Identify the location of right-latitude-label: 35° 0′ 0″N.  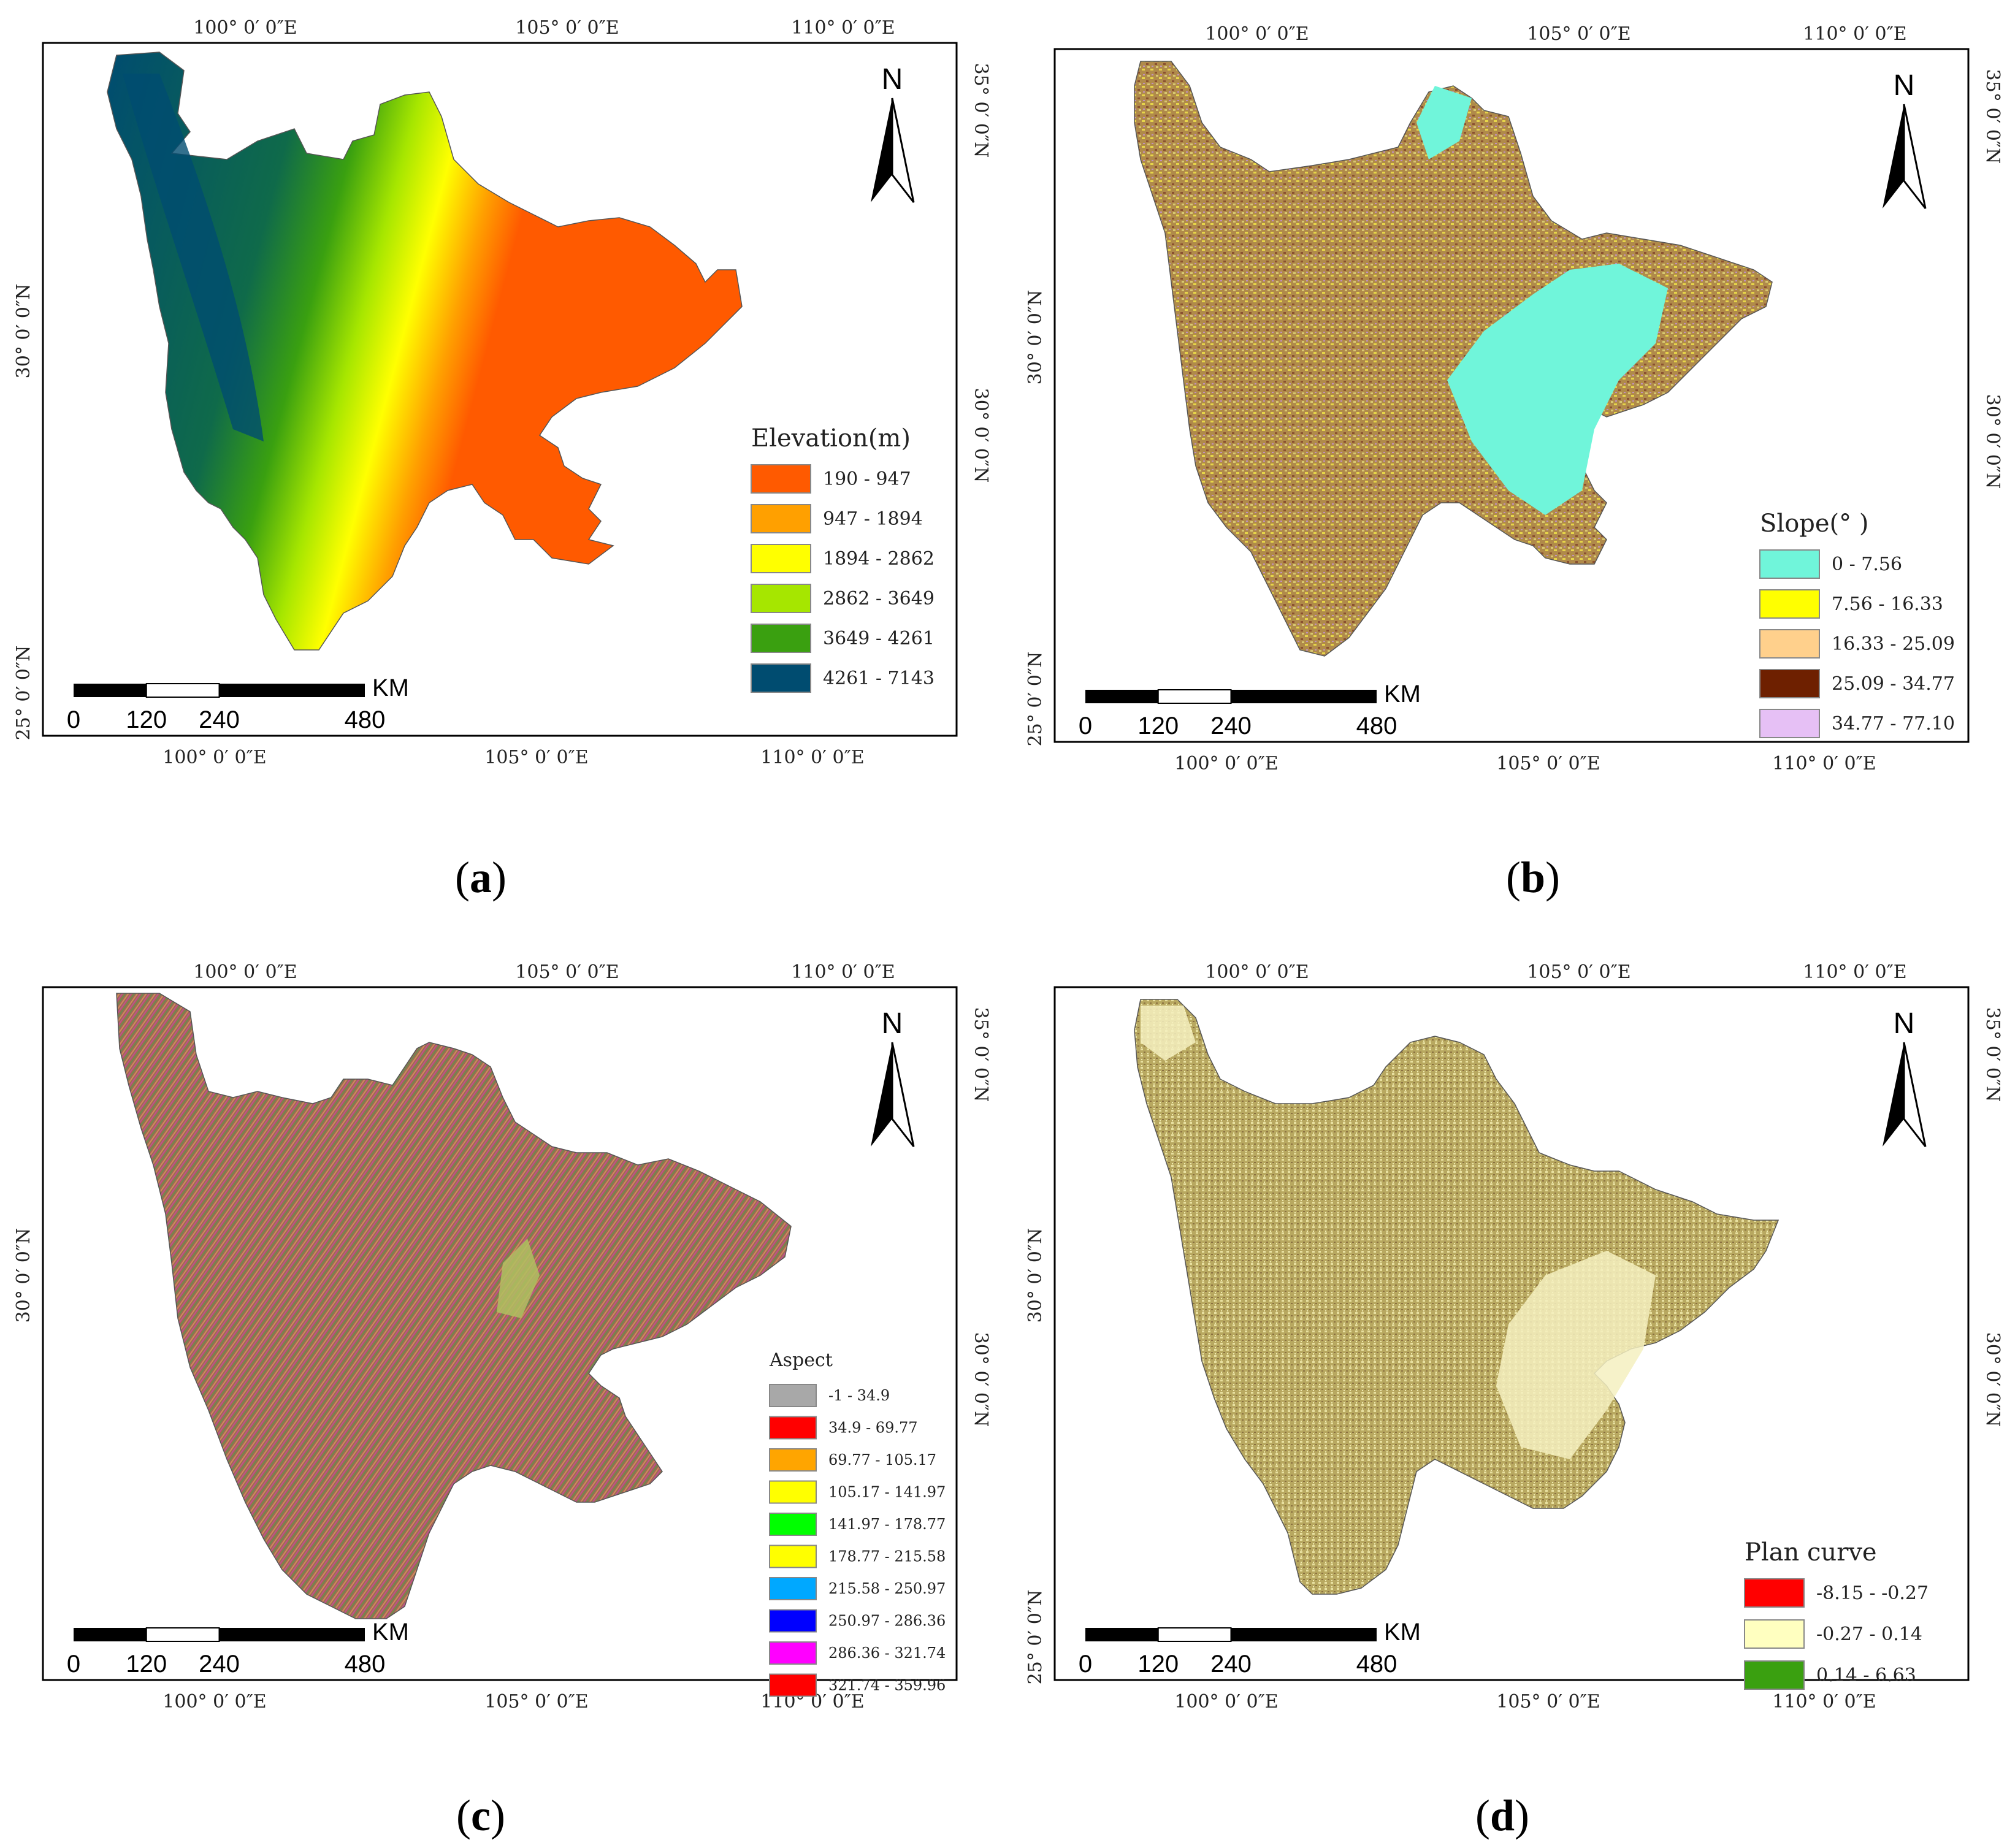
(981, 111).